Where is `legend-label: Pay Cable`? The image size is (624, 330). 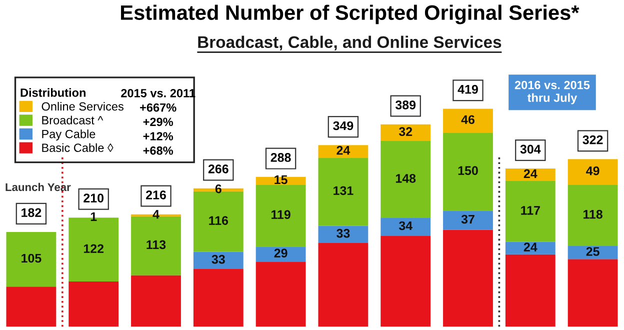
legend-label: Pay Cable is located at coordinates (69, 135).